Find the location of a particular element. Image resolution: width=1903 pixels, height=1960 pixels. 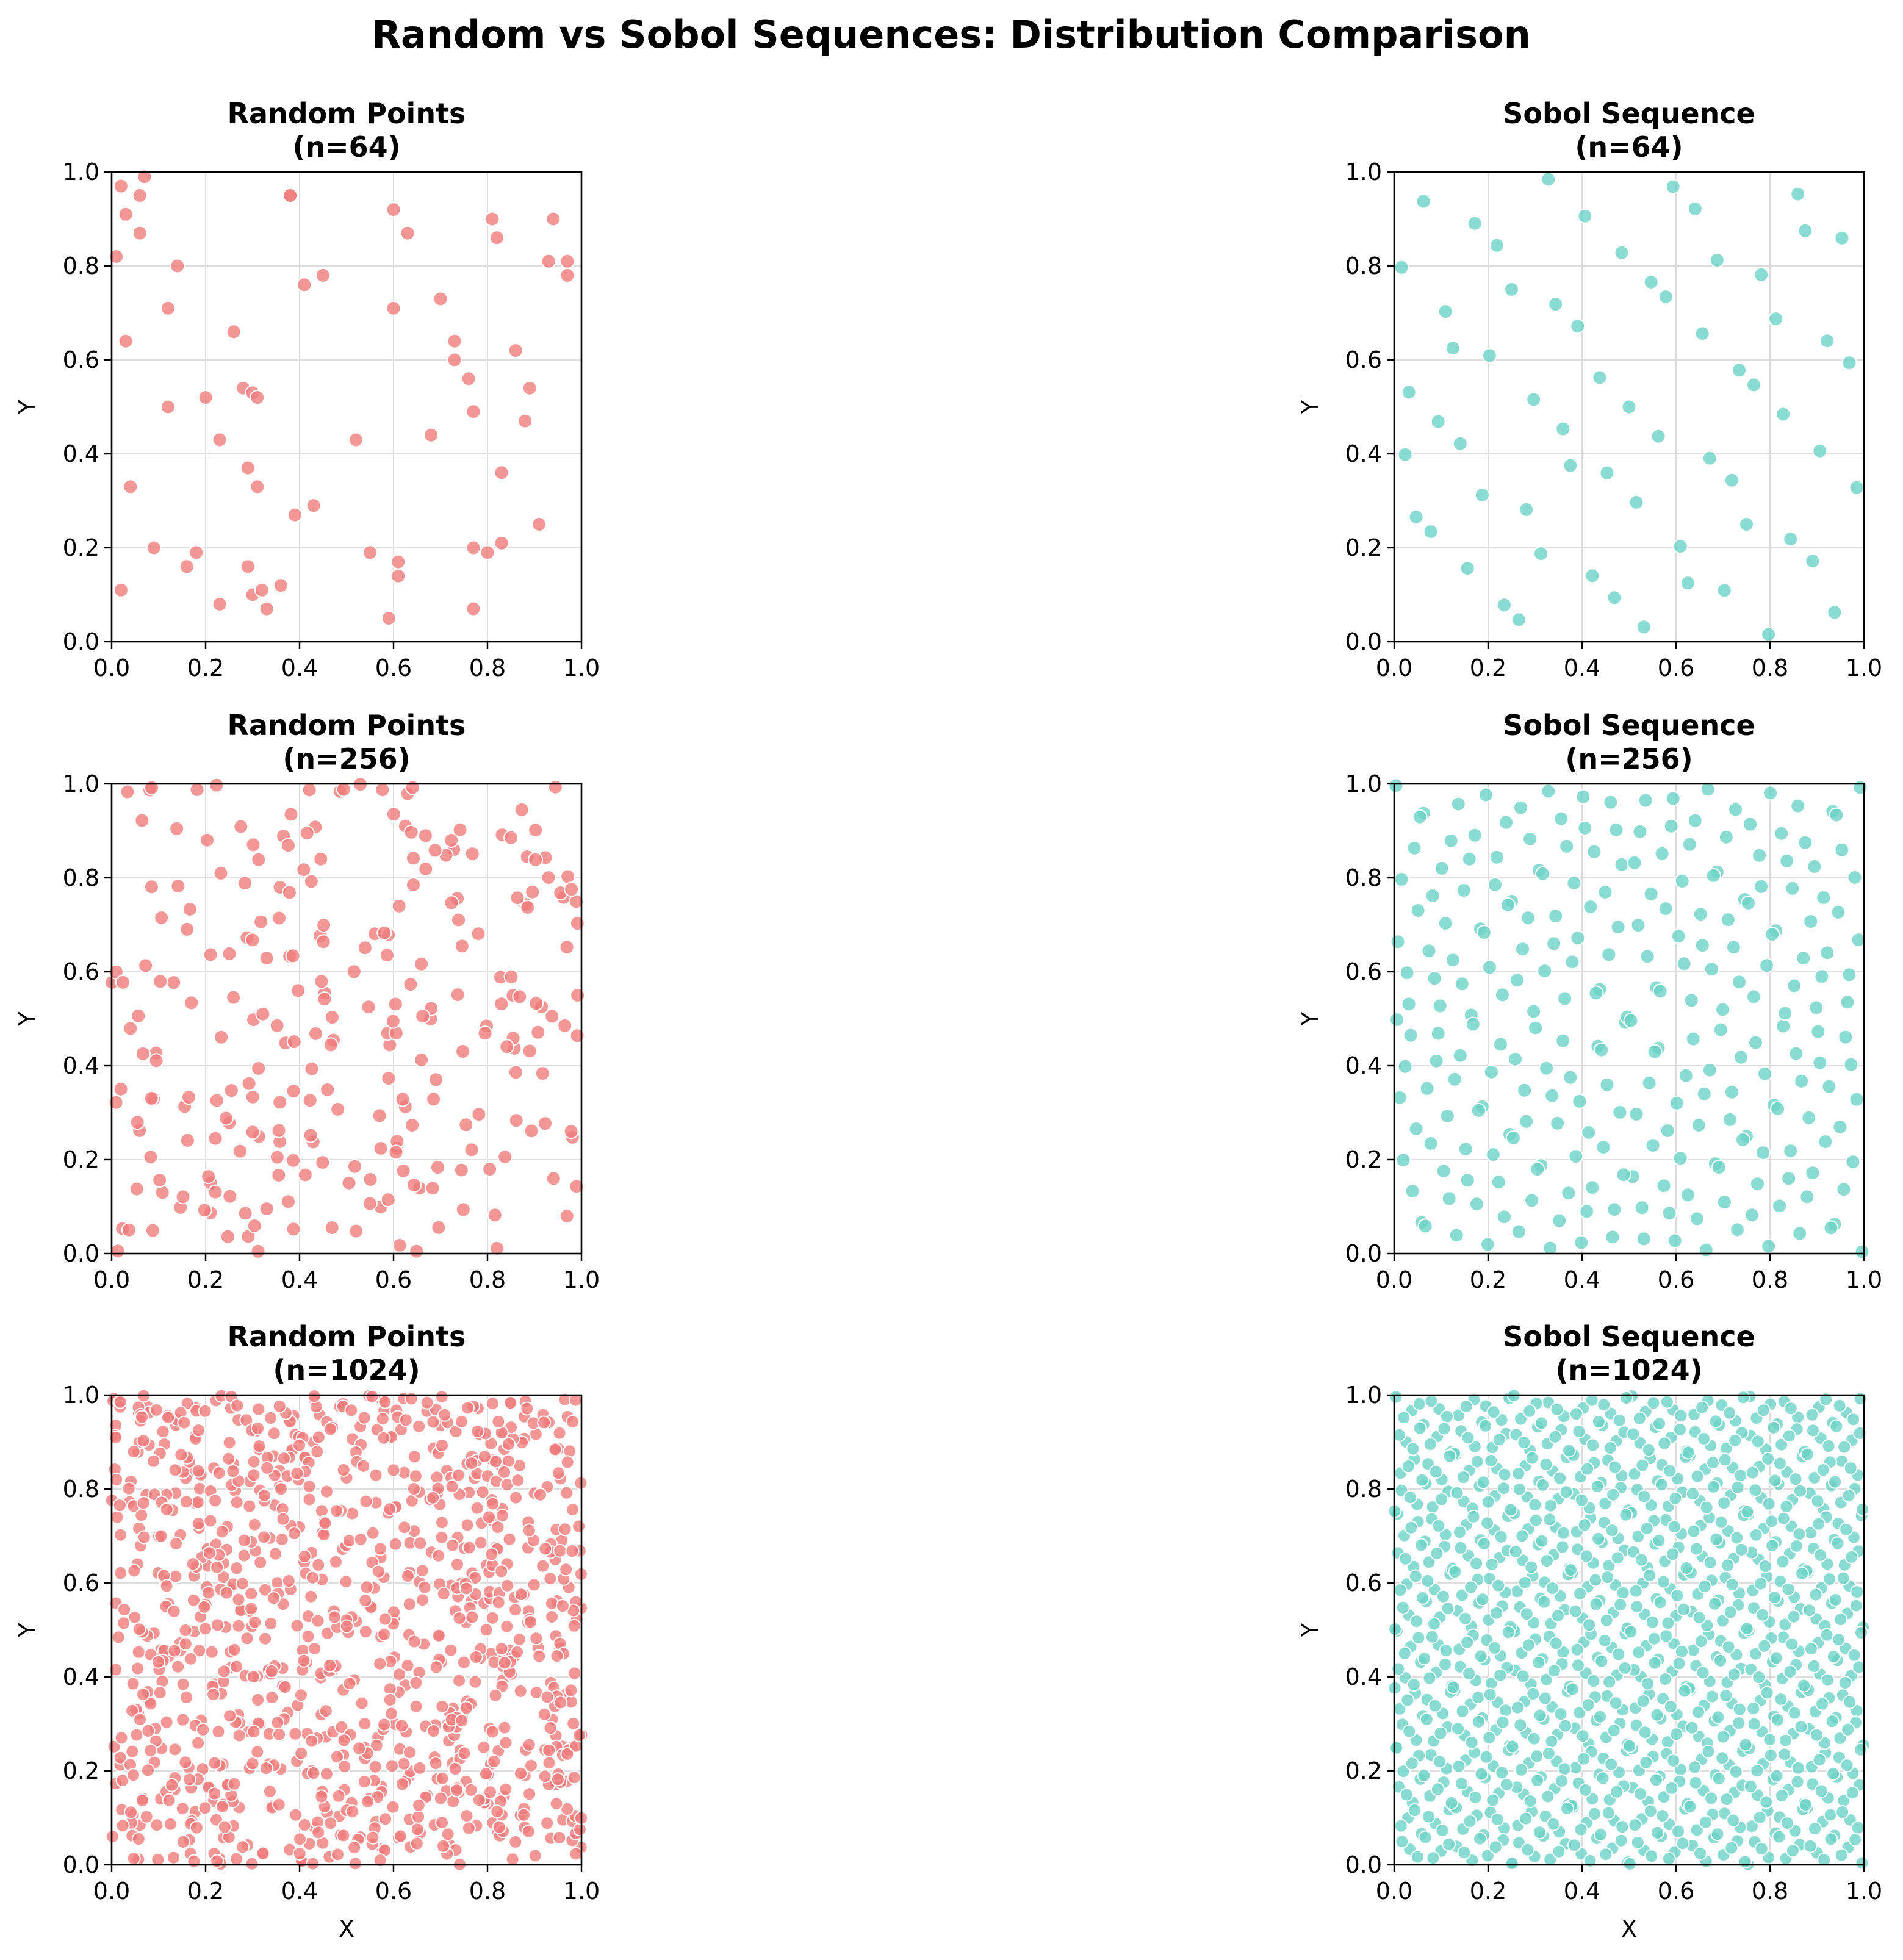

y-tick-label: 0.8 is located at coordinates (81, 1489).